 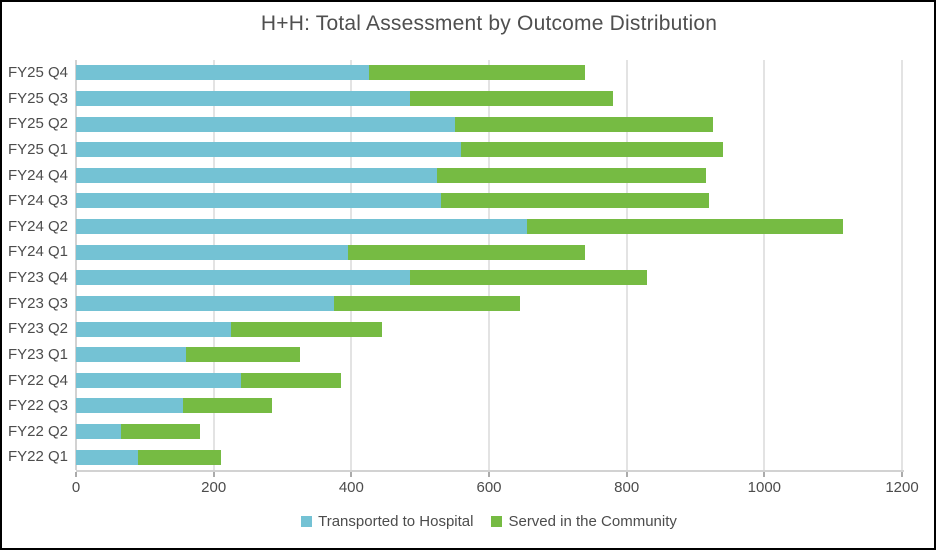 I want to click on bar-row-fy23-q3, so click(x=489, y=303).